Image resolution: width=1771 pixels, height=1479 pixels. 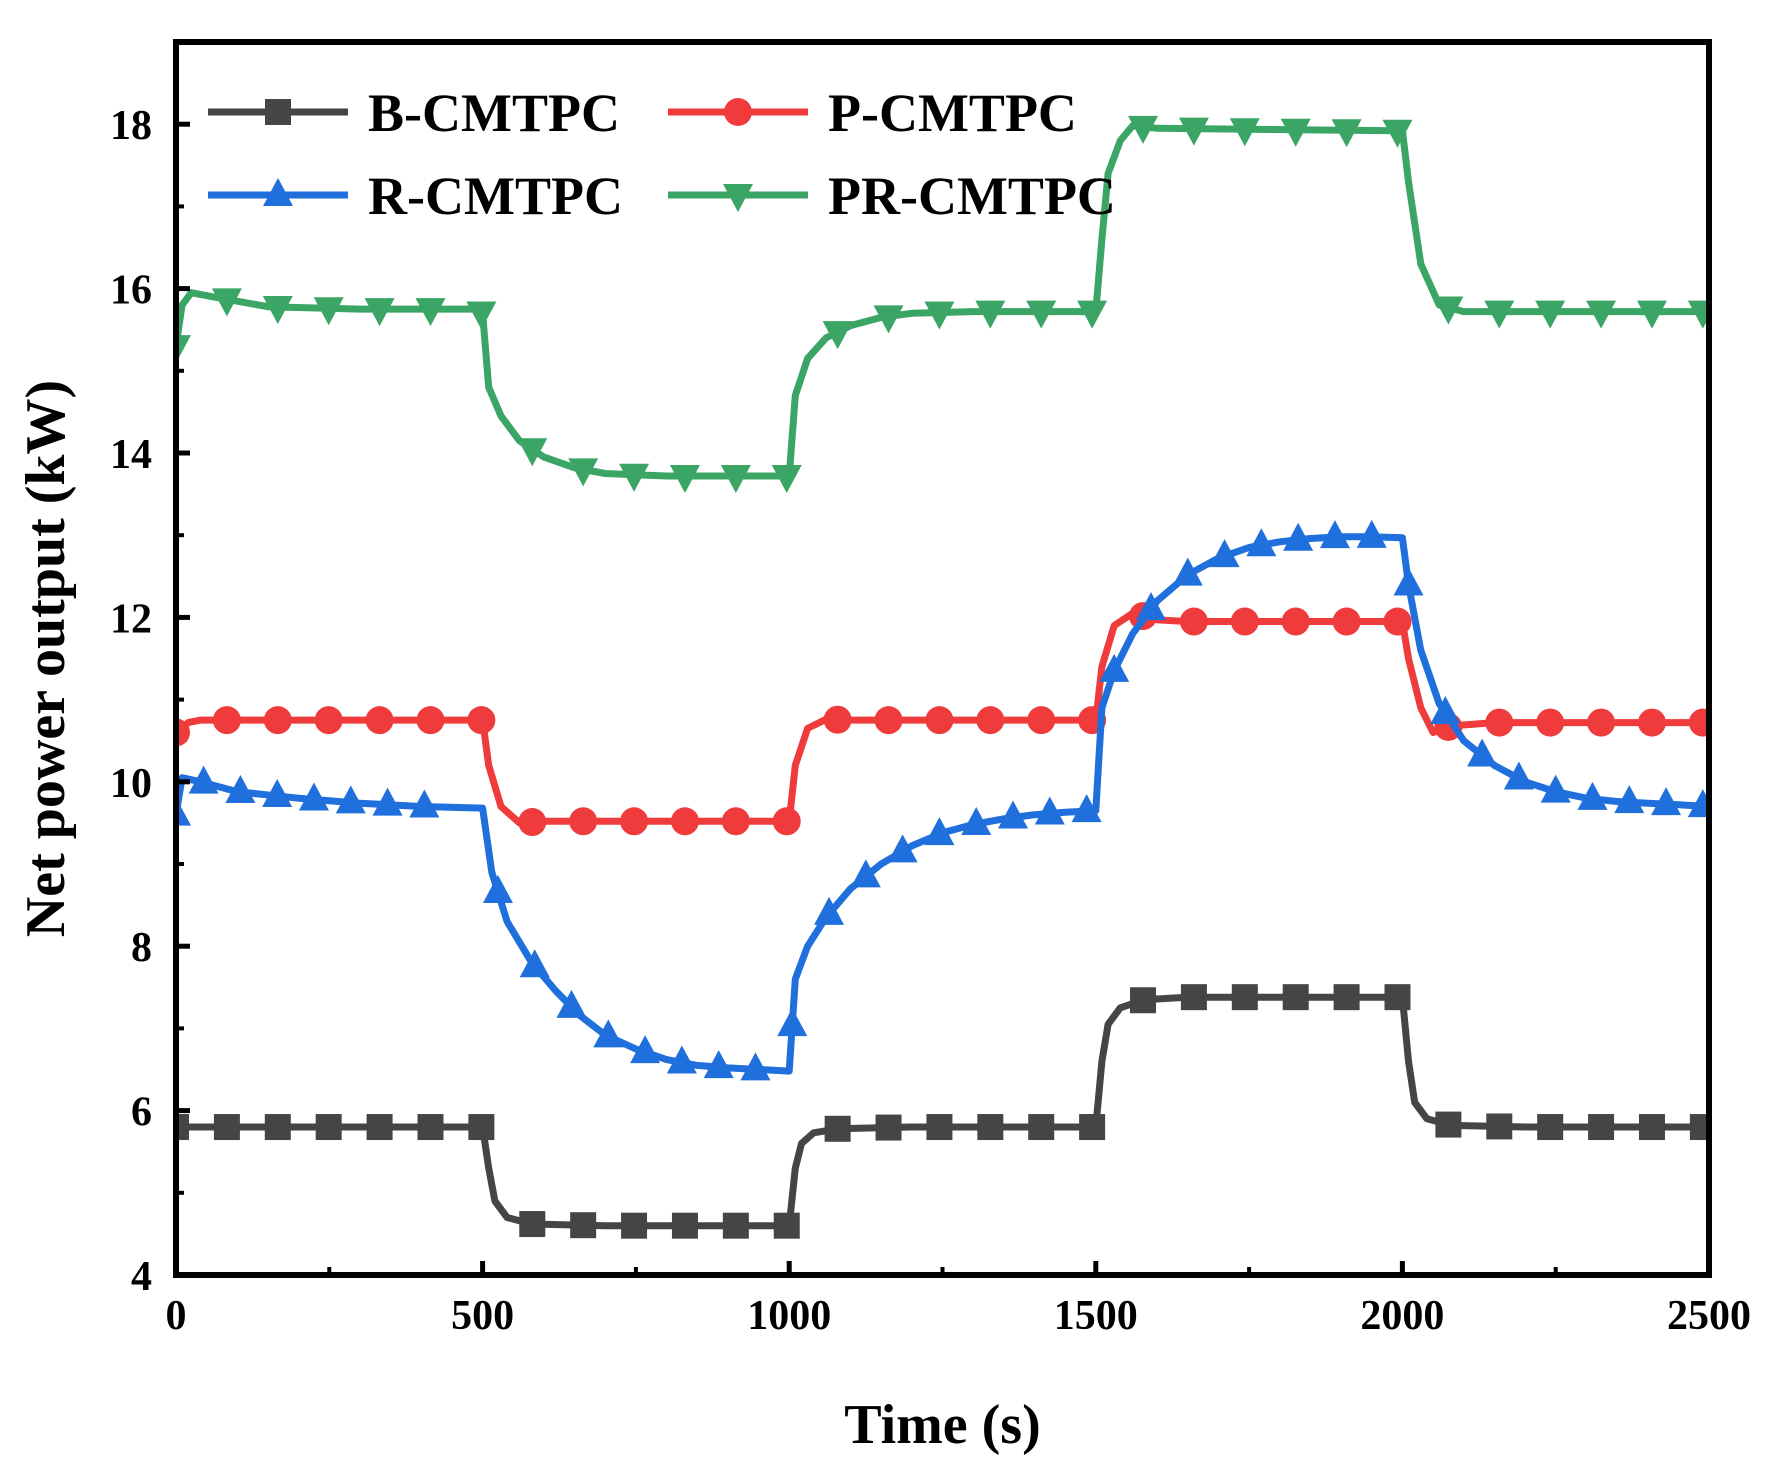 I want to click on legend-item-b-cmtpc: B-CMTPC, so click(x=414, y=113).